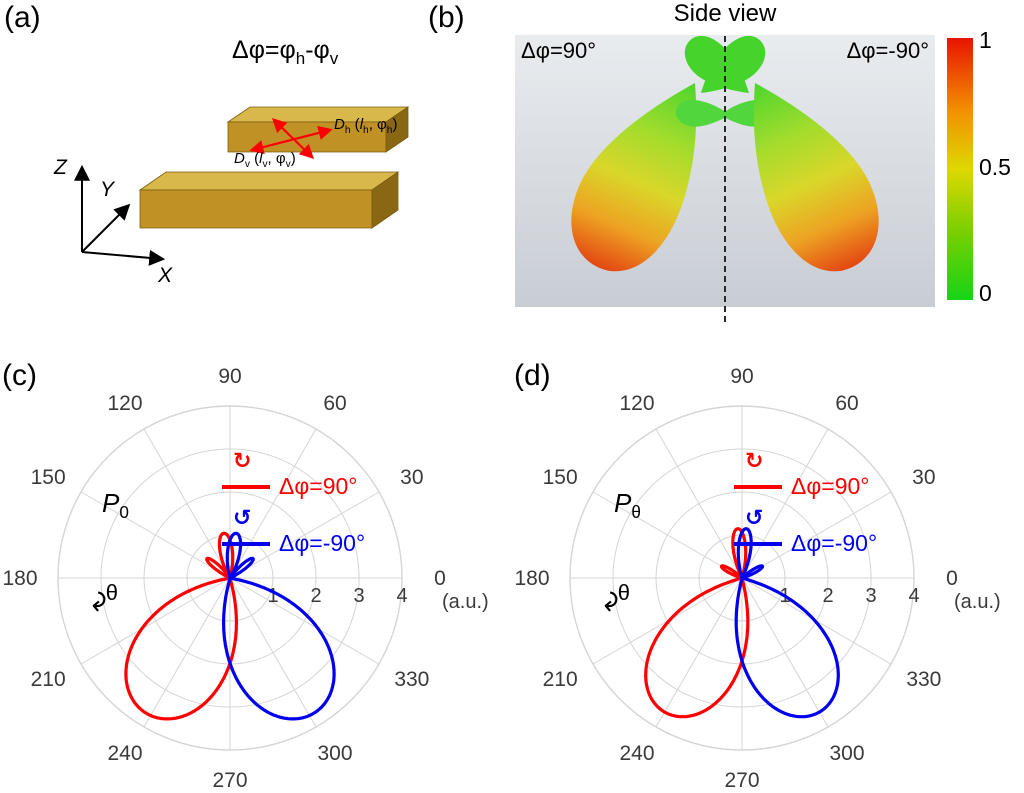 The width and height of the screenshot is (1024, 793). I want to click on right-phase-caption: Δφ=-90°, so click(887, 50).